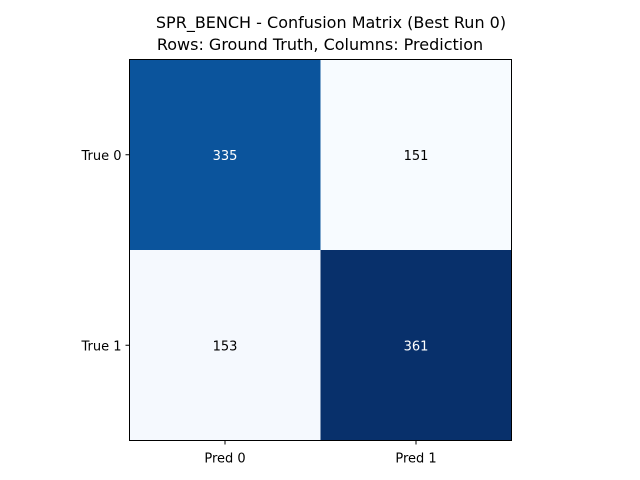 The width and height of the screenshot is (640, 480). I want to click on cell-value-label-r0-c0: 335, so click(225, 156).